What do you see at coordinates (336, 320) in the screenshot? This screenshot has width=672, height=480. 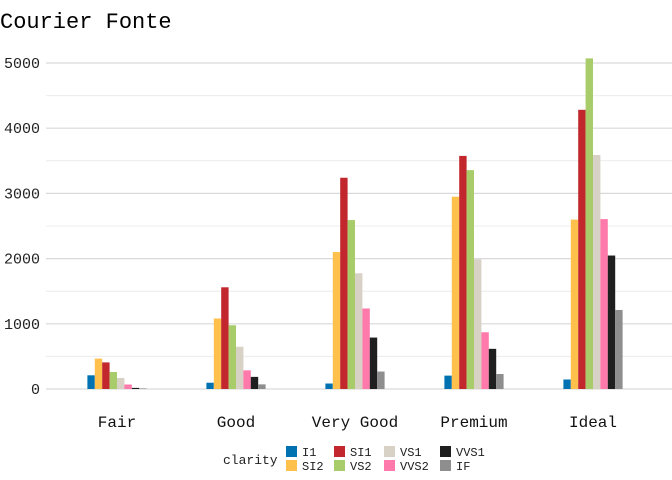 I see `bar-si2-very-good` at bounding box center [336, 320].